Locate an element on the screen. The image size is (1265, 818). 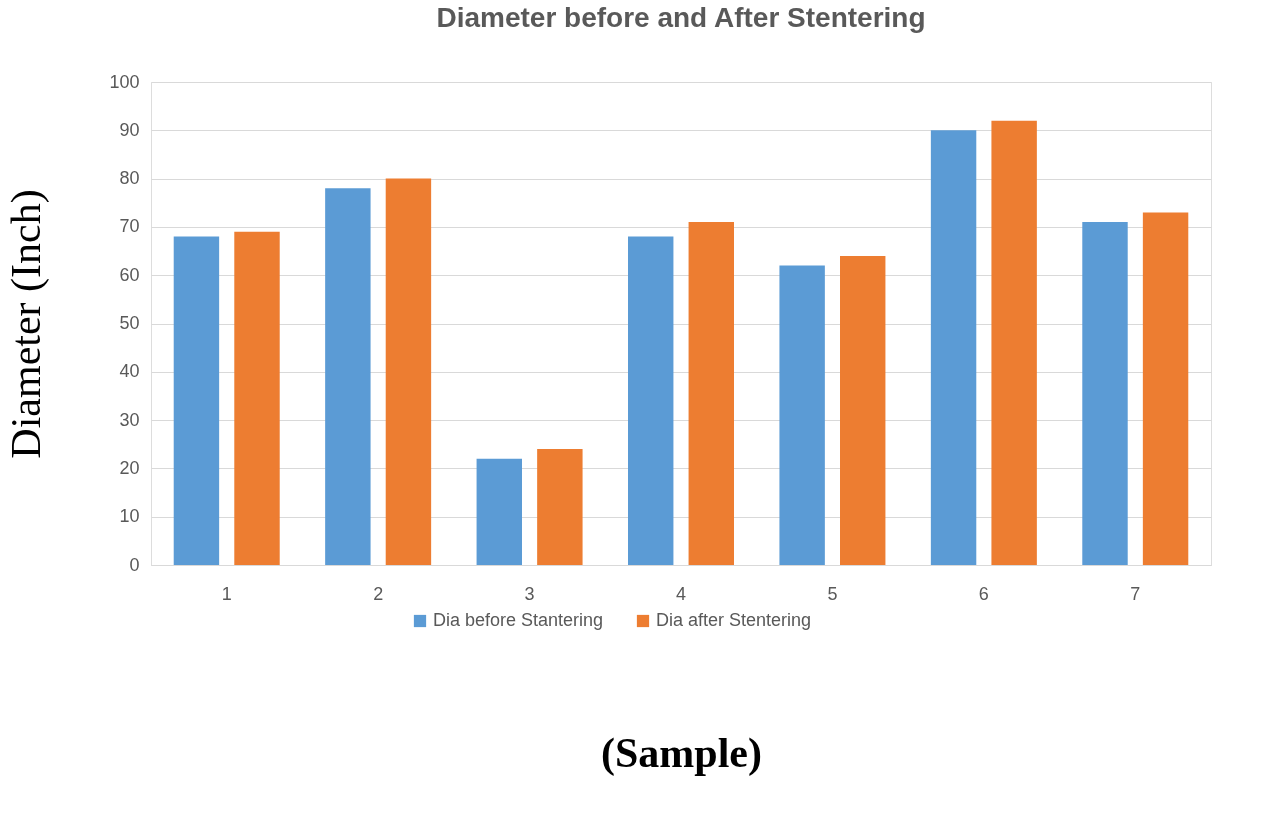
legend-label: Dia before Stantering is located at coordinates (518, 620).